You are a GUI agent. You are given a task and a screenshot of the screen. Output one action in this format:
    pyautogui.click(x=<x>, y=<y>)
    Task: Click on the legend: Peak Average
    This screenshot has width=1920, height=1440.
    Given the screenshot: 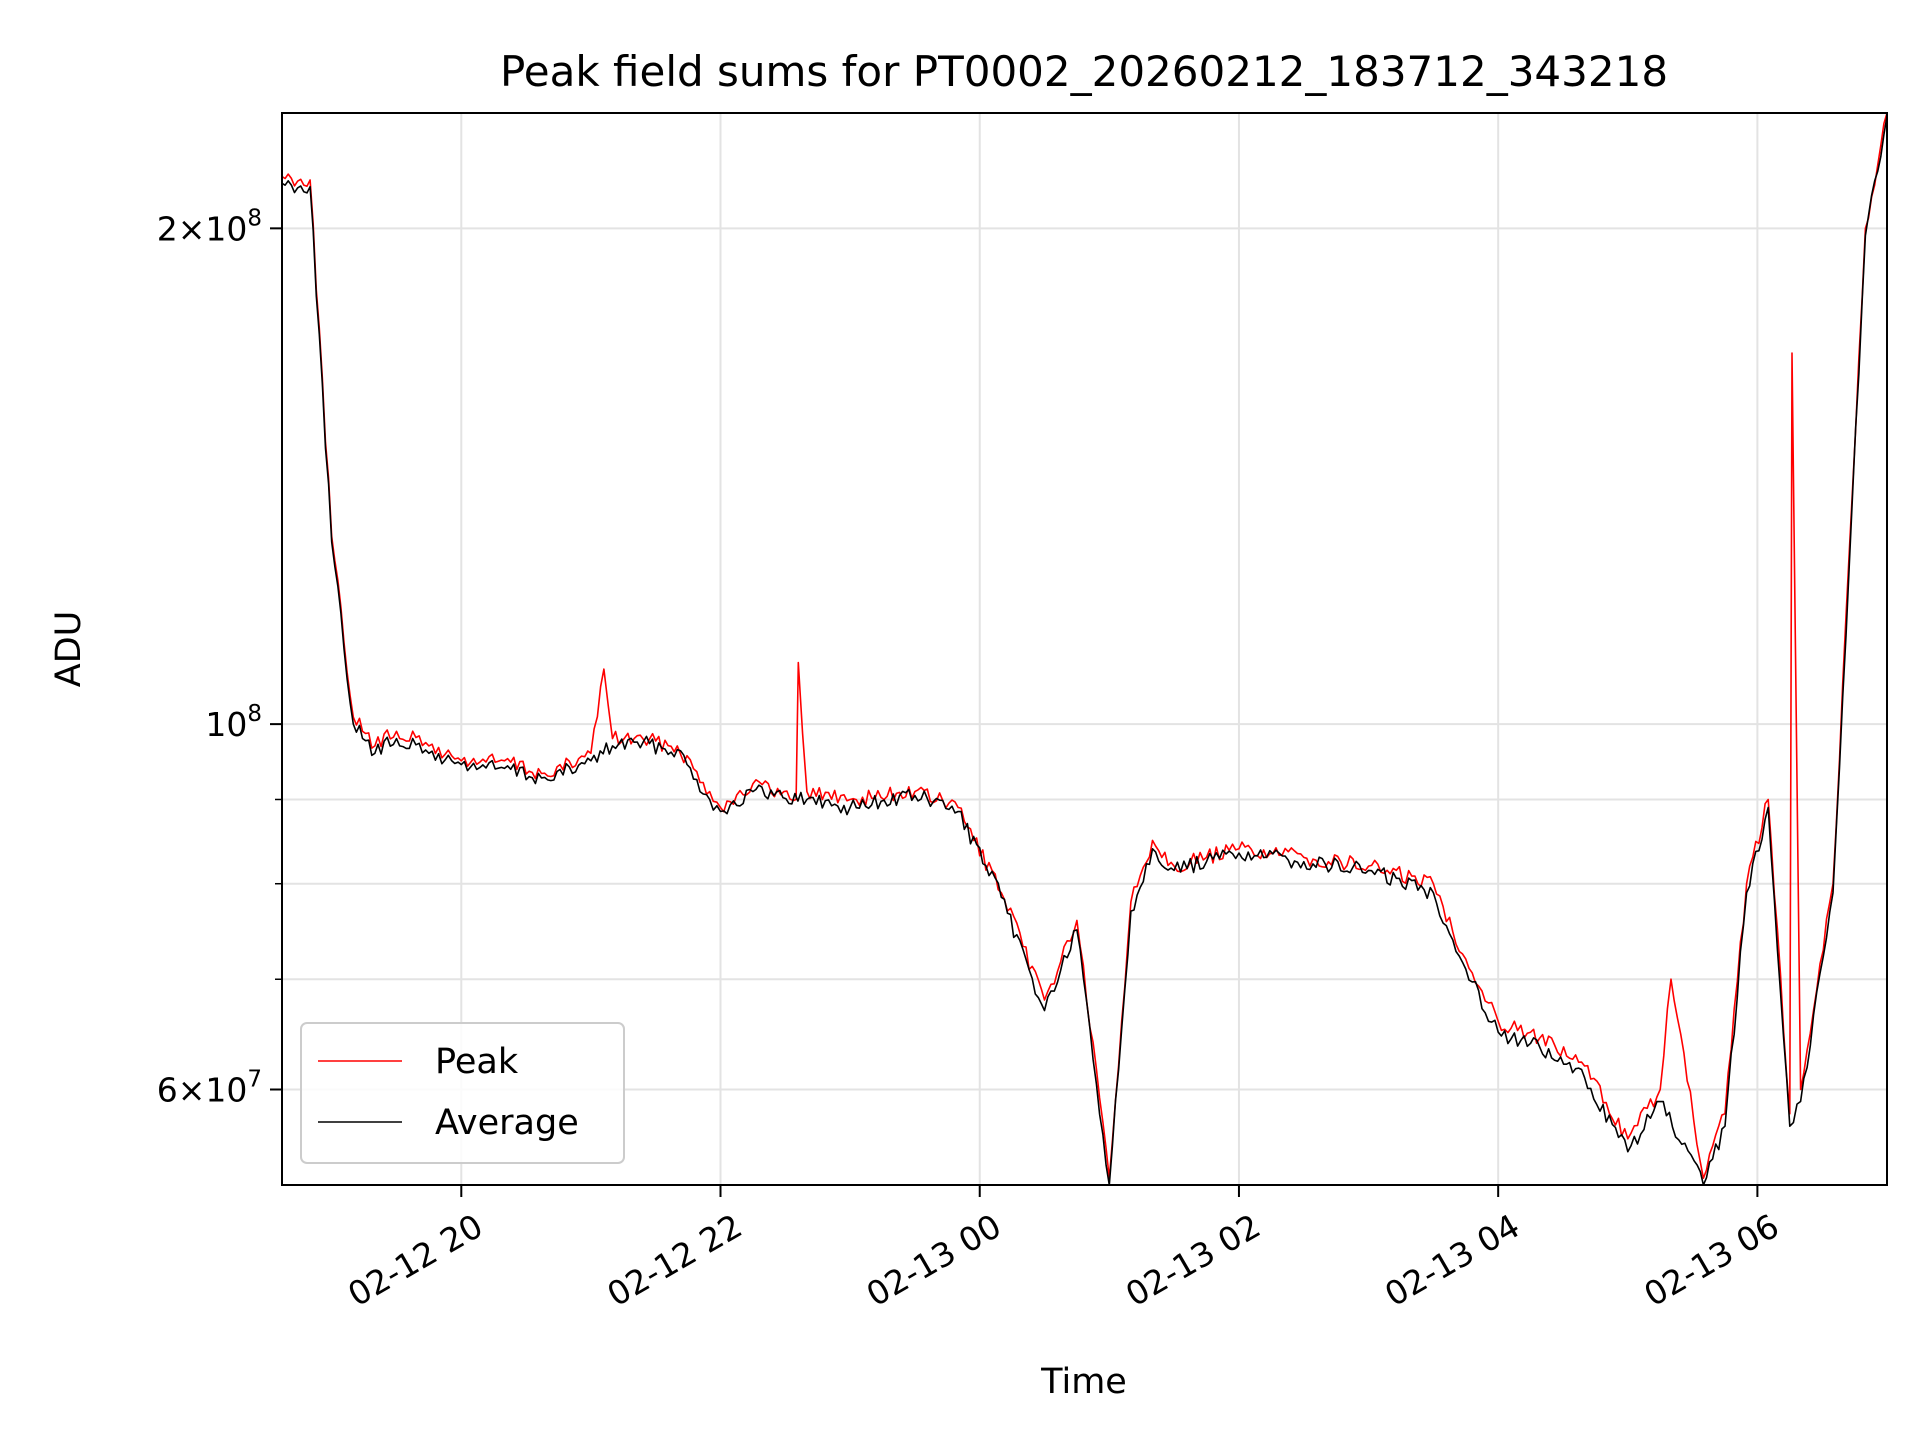 What is the action you would take?
    pyautogui.click(x=462, y=1093)
    